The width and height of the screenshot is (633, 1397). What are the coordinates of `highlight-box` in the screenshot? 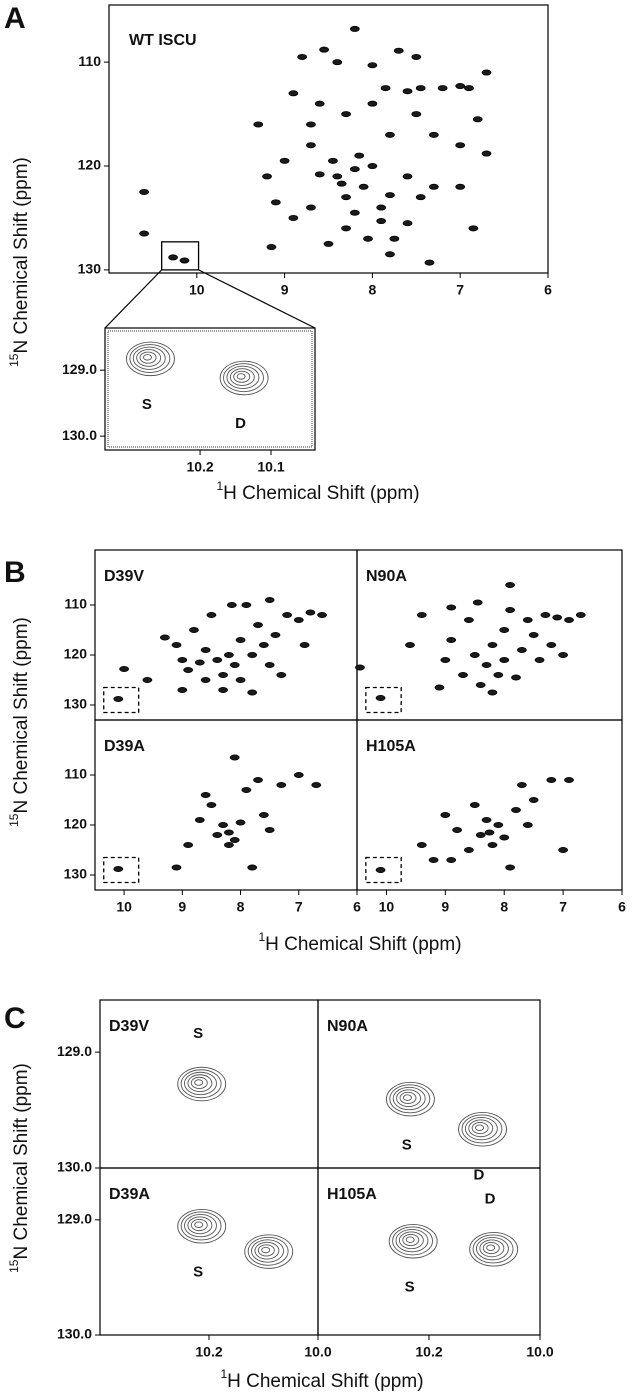 It's located at (121, 700).